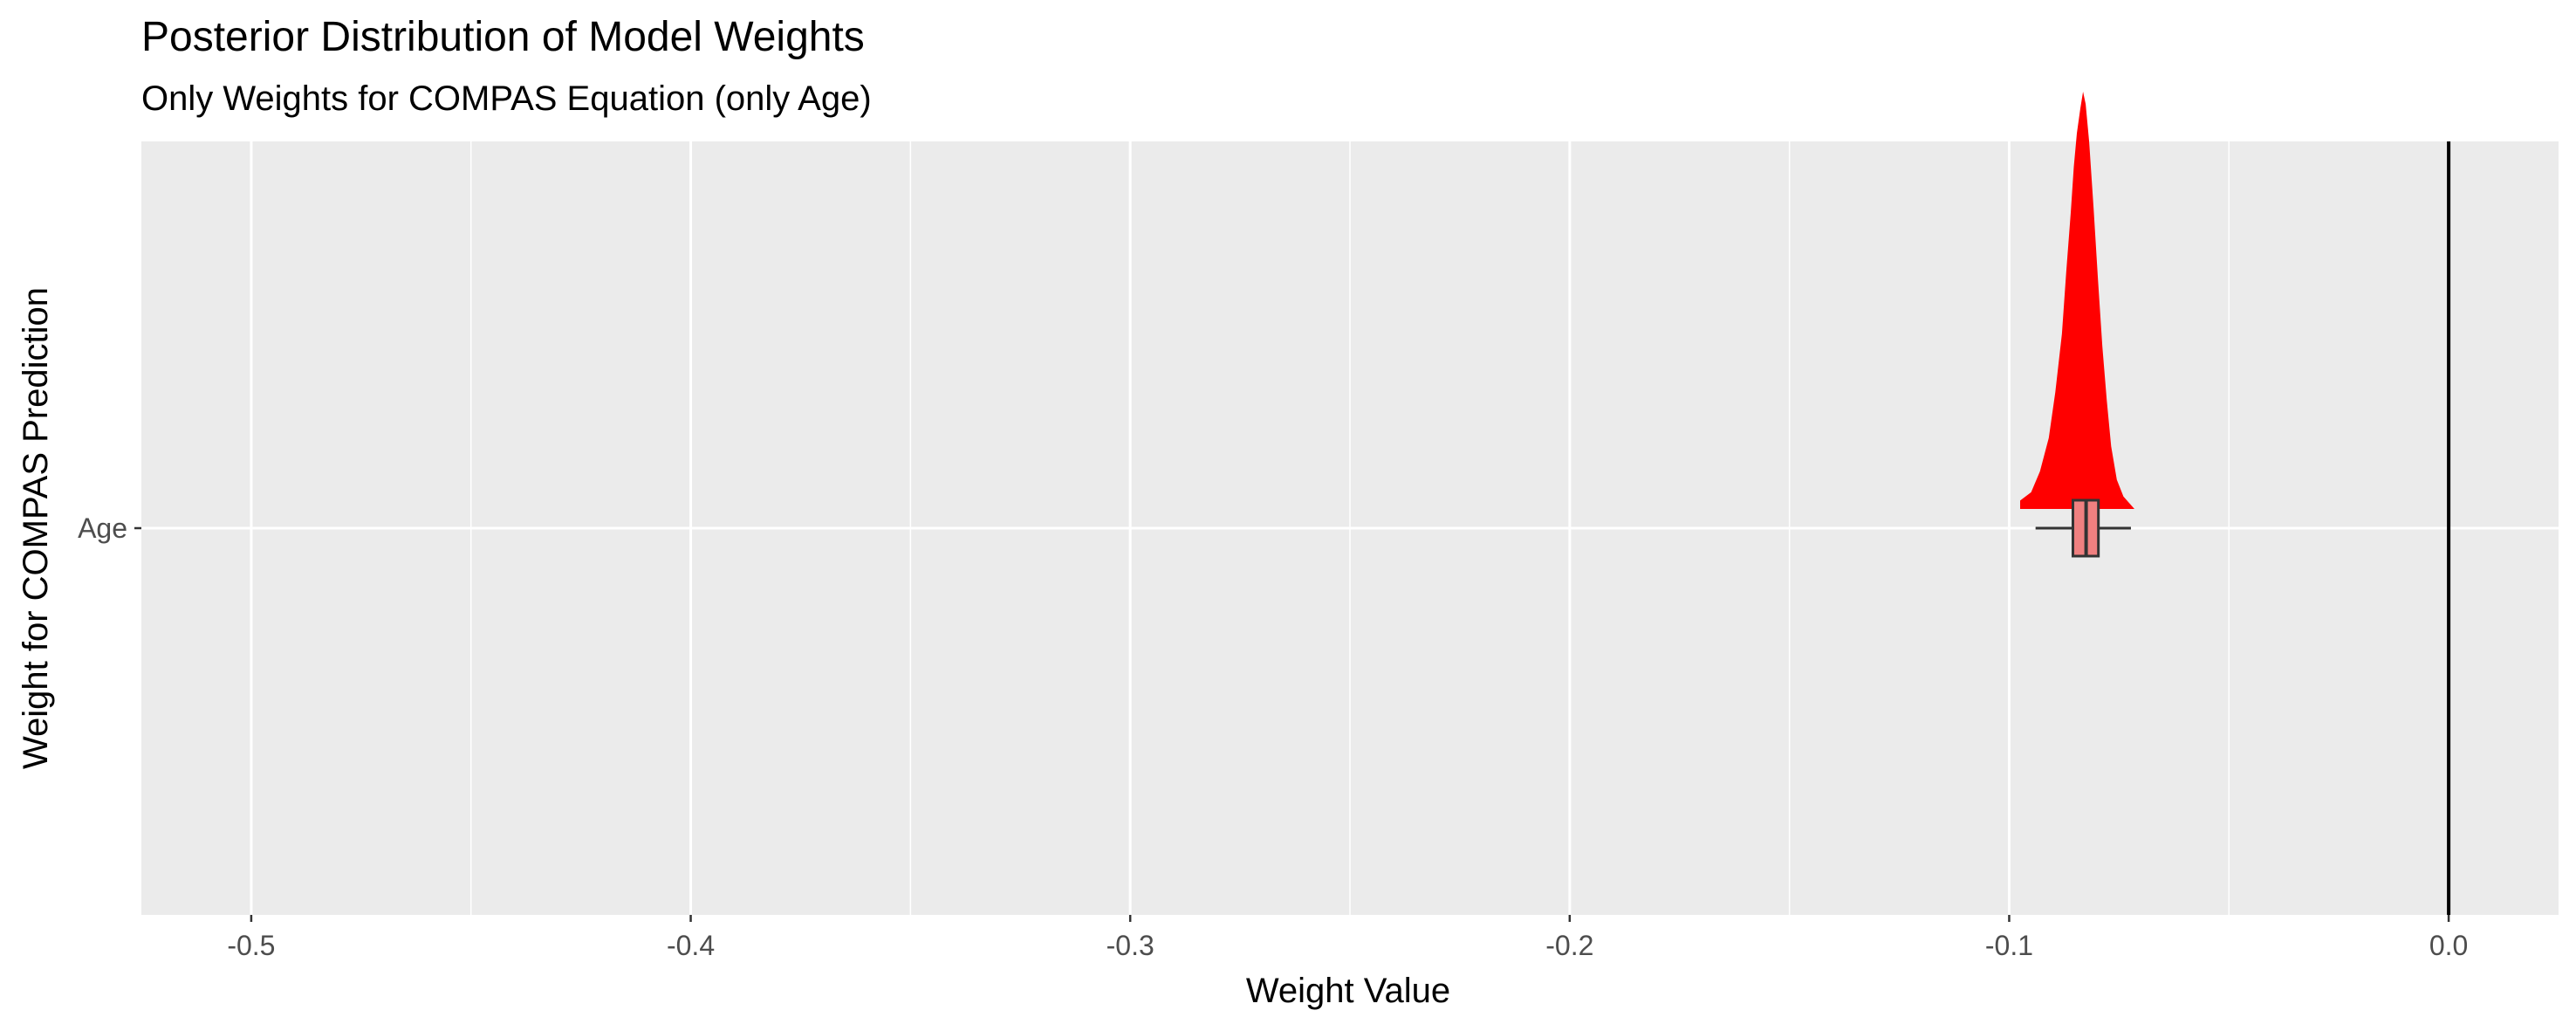 Image resolution: width=2576 pixels, height=1031 pixels. What do you see at coordinates (1347, 938) in the screenshot?
I see `x-axis: -0.5 -0.4 -0.3 -0.2 -0.1 0.0` at bounding box center [1347, 938].